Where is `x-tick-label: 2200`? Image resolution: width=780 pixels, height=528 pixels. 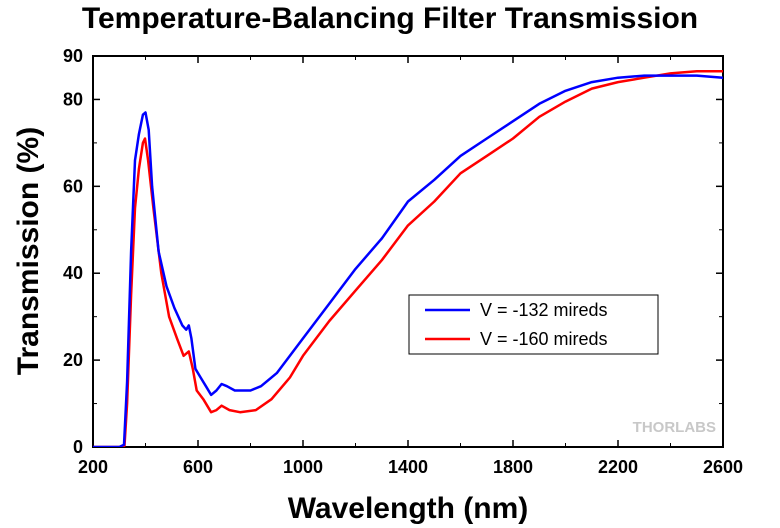
x-tick-label: 2200 is located at coordinates (618, 467).